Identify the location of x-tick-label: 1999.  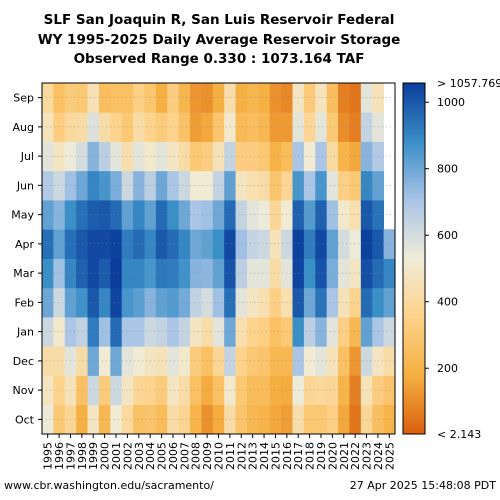
(93, 456).